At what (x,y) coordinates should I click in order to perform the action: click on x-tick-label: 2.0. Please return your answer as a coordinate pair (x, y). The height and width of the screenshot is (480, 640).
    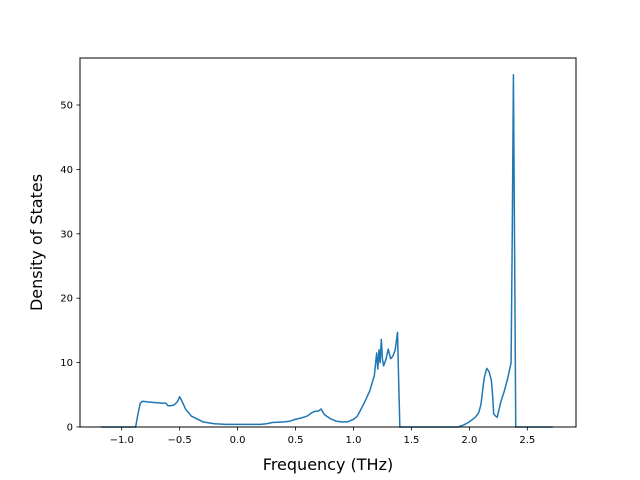
    Looking at the image, I should click on (469, 440).